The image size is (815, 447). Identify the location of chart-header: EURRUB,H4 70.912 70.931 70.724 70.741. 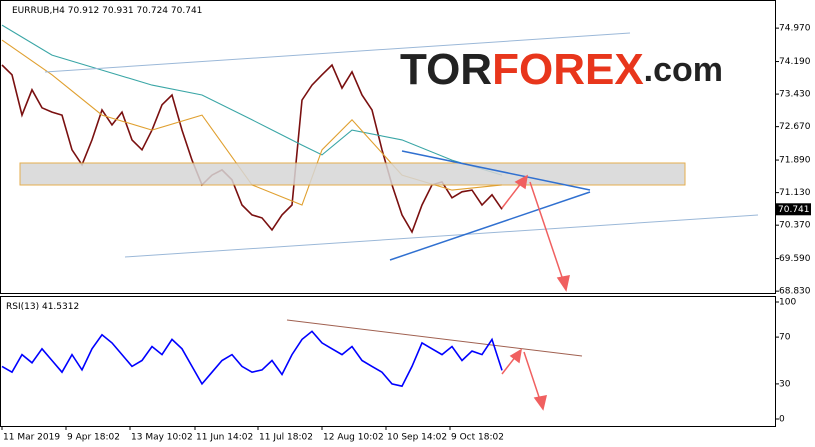
(107, 11).